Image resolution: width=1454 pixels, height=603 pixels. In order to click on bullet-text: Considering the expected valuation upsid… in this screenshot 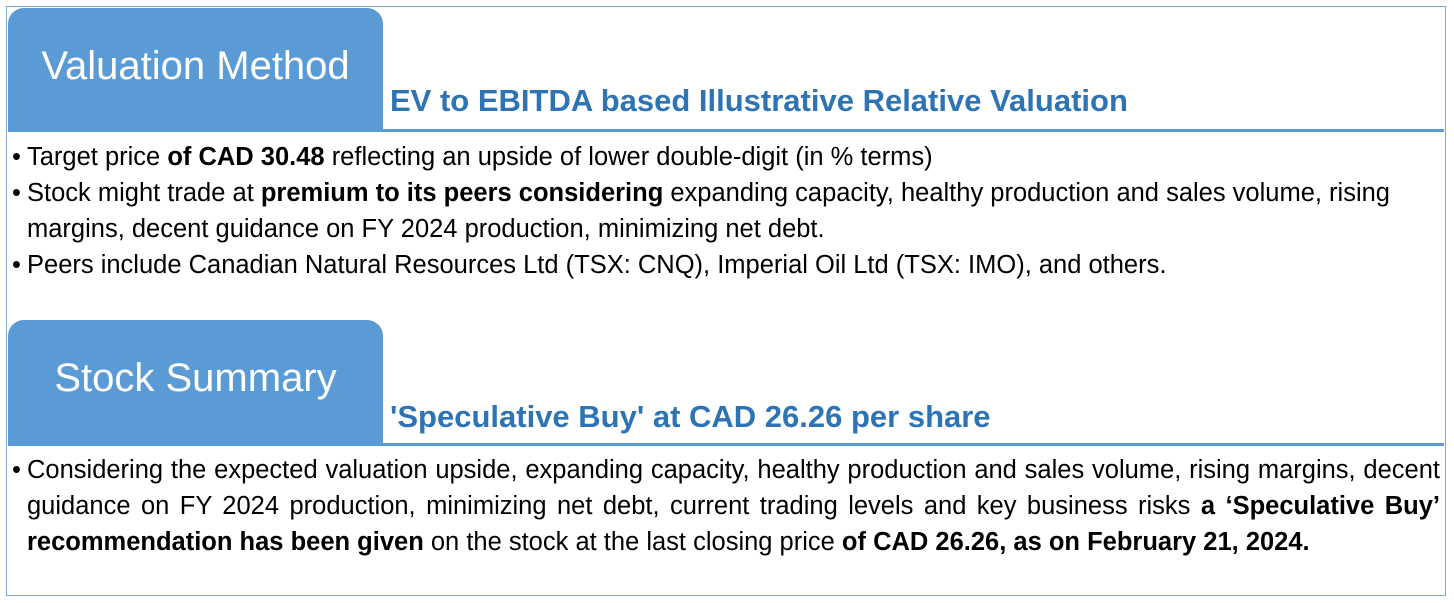, I will do `click(733, 488)`.